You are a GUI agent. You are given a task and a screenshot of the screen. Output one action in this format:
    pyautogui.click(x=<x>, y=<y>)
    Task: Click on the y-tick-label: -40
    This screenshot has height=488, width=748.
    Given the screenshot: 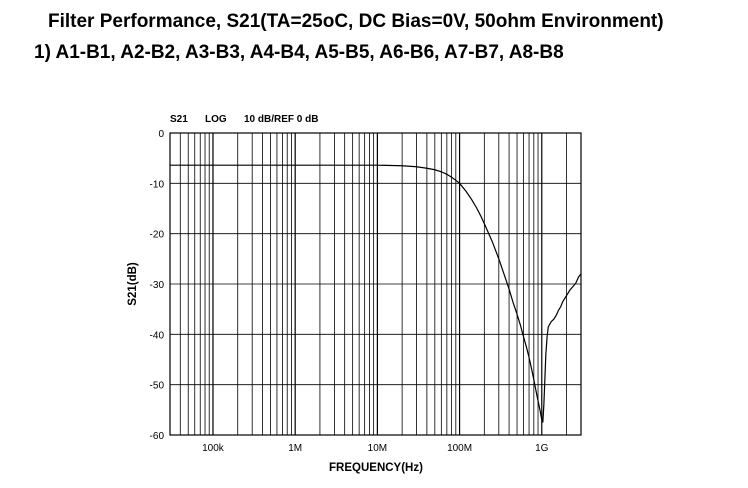 What is the action you would take?
    pyautogui.click(x=157, y=335)
    